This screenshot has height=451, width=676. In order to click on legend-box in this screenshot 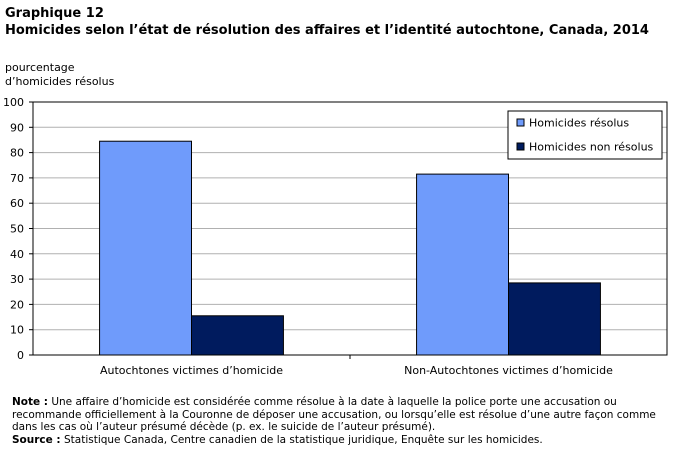, I will do `click(585, 135)`.